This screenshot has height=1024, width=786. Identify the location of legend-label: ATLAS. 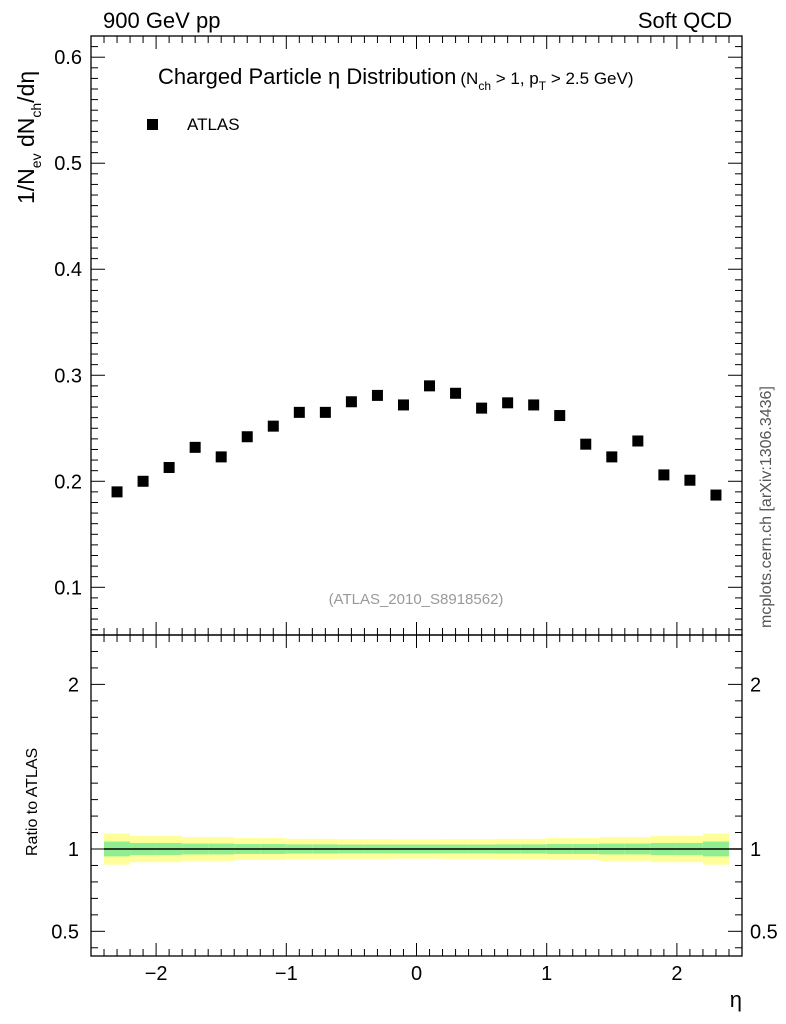
(213, 124).